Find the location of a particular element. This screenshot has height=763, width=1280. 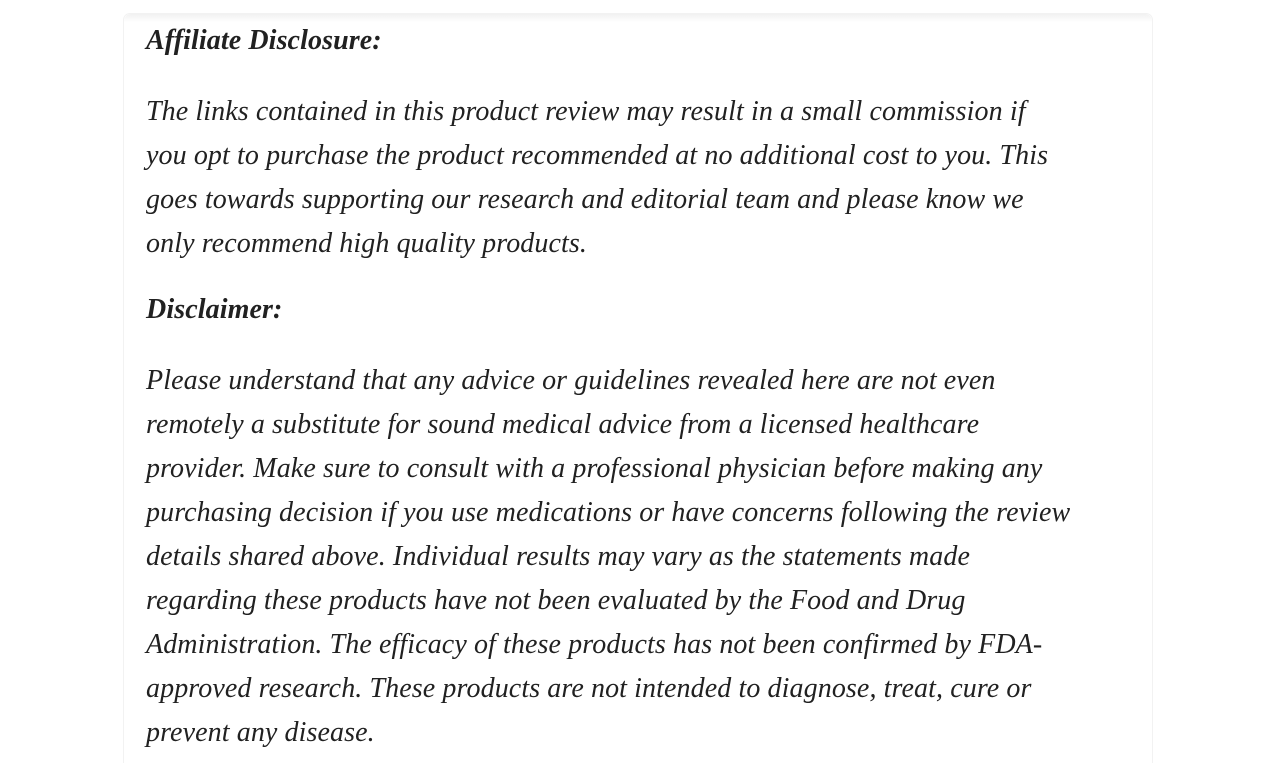

disclaimer-heading: Disclaimer: is located at coordinates (214, 309).